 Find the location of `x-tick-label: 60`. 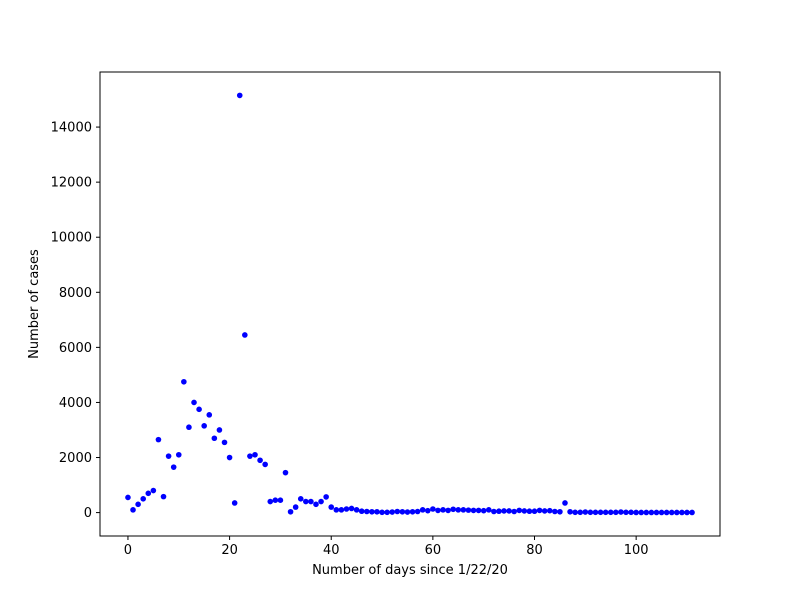

x-tick-label: 60 is located at coordinates (433, 550).